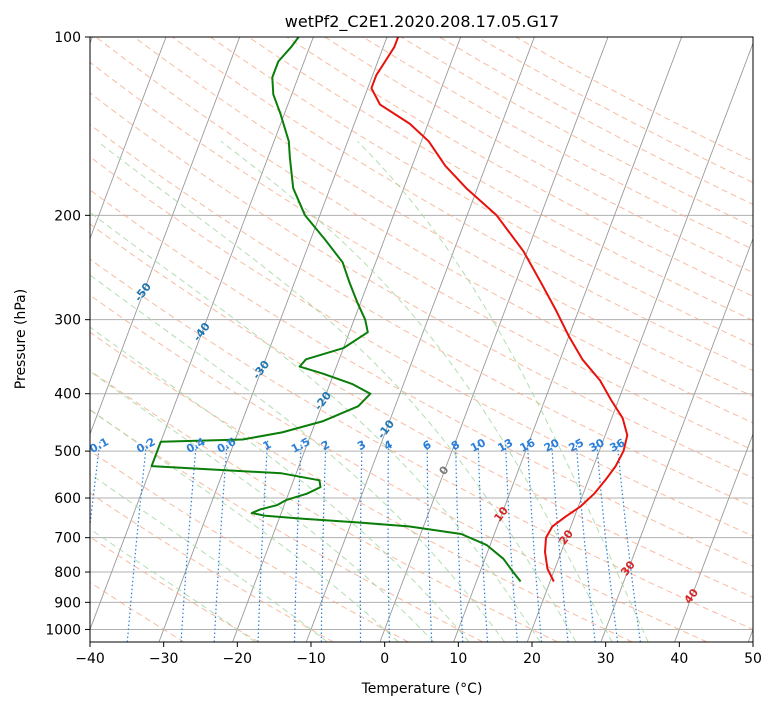 Image resolution: width=775 pixels, height=708 pixels. What do you see at coordinates (597, 445) in the screenshot?
I see `mixing-ratio-label: 30` at bounding box center [597, 445].